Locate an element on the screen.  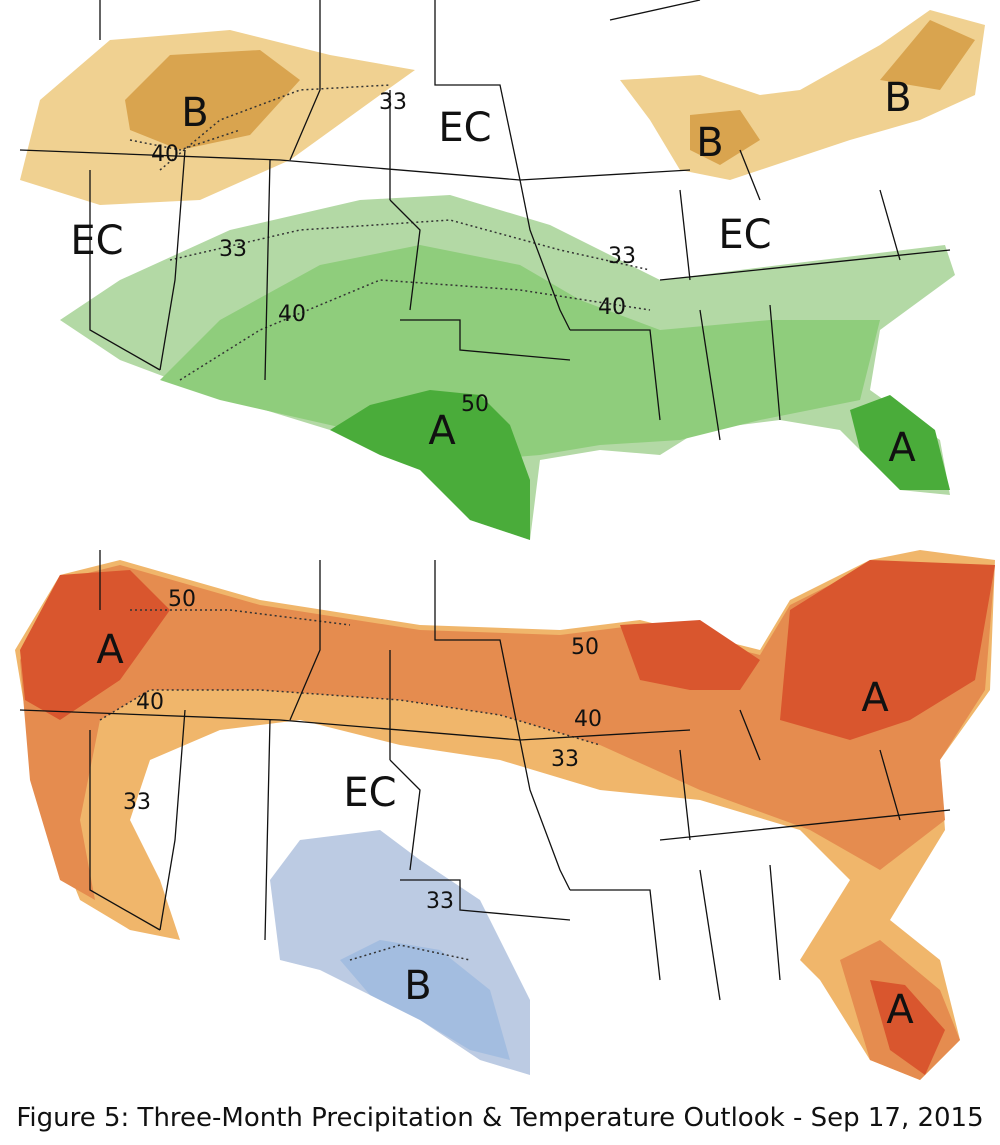
above-50-area is located at coordinates (640, 465).